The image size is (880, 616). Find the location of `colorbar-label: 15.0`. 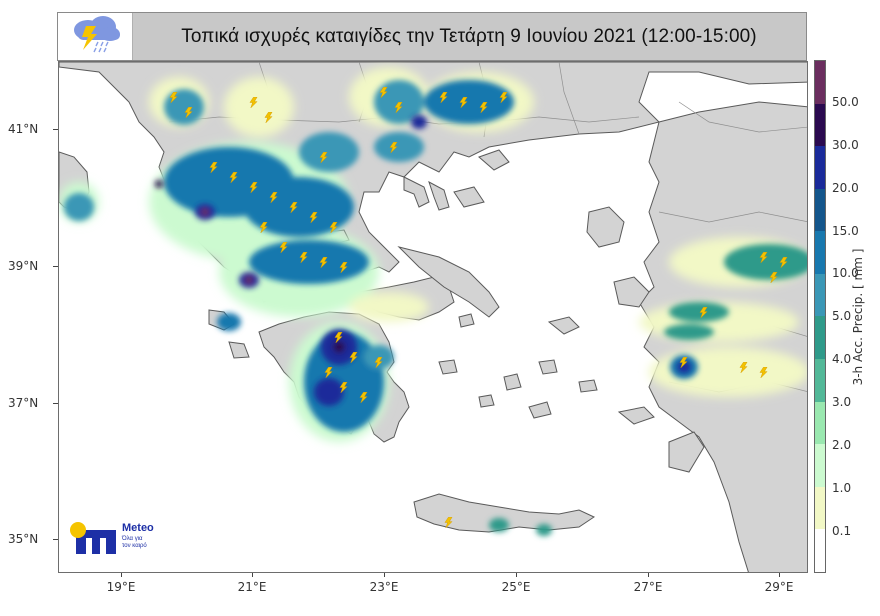

colorbar-label: 15.0 is located at coordinates (845, 231).